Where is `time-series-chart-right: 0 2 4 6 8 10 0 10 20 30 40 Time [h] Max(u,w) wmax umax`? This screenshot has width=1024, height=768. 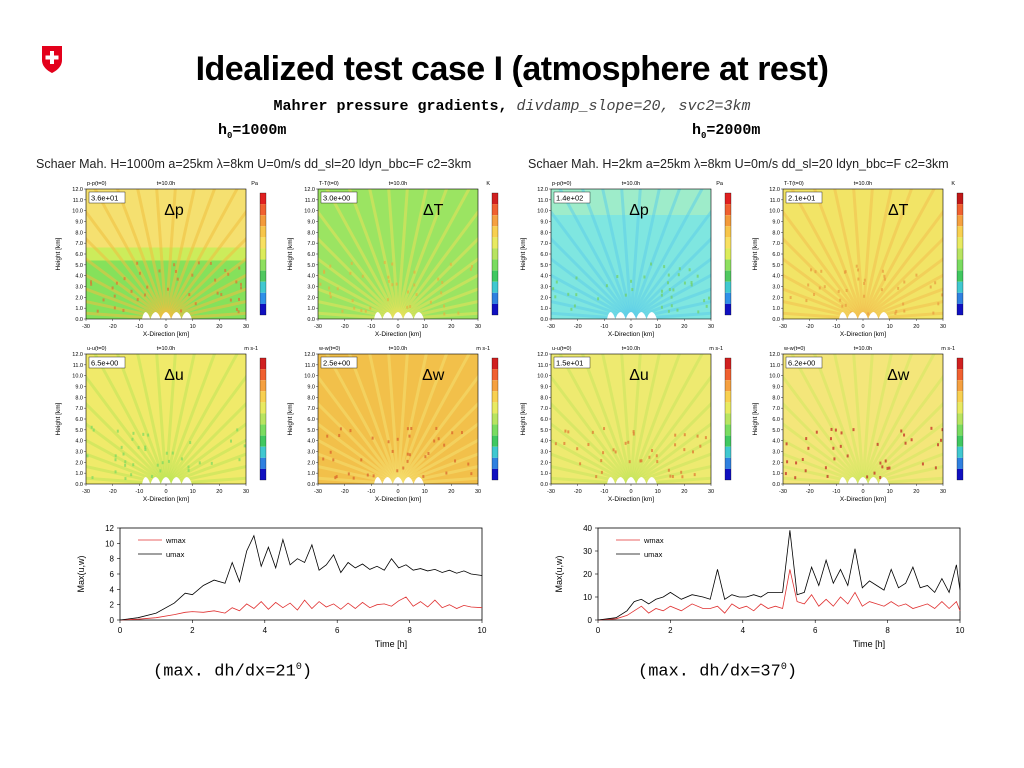
time-series-chart-right: 0 2 4 6 8 10 0 10 20 30 40 Time [h] Max(u,w) wmax umax is located at coordinates (759, 586).